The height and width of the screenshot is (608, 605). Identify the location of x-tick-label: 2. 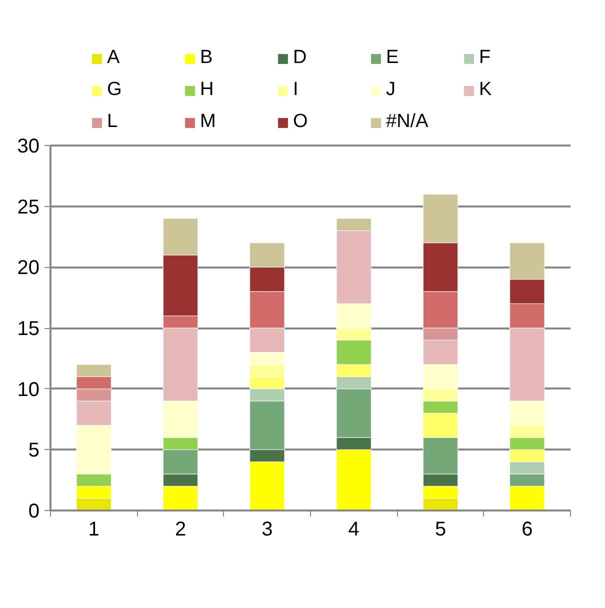
(180, 529).